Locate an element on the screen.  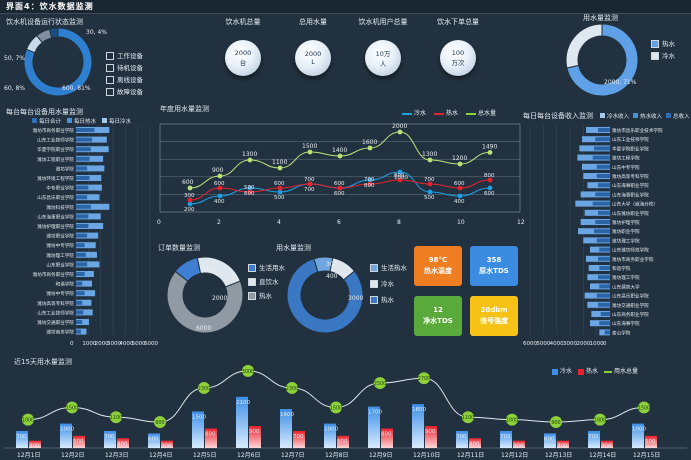
device-daily-school: 华夏学院职业学院 is located at coordinates (55, 149).